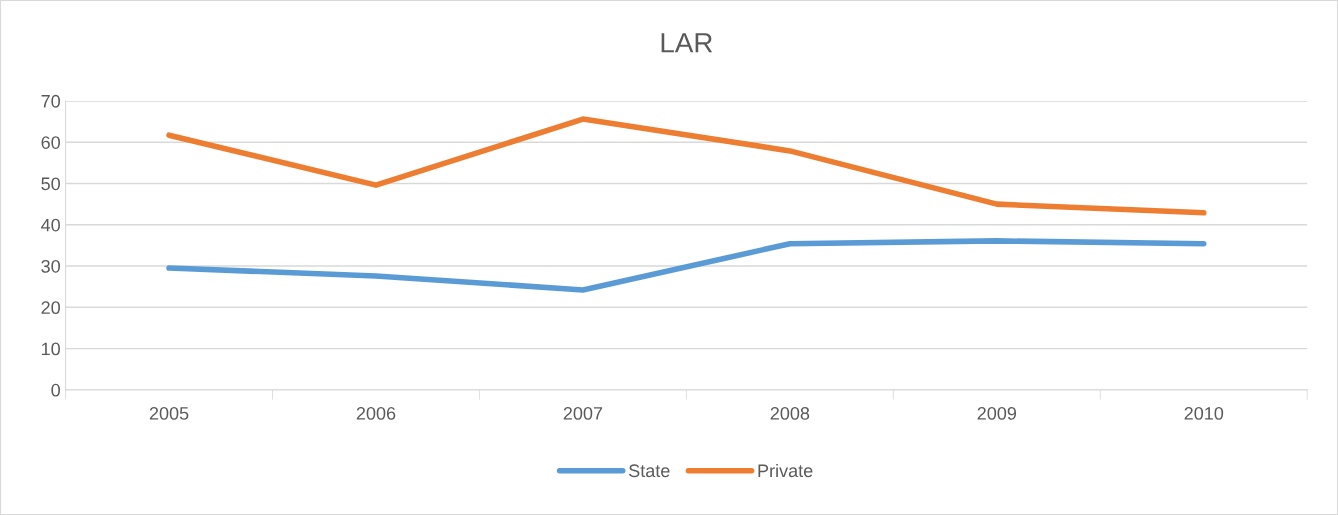 This screenshot has height=515, width=1338. What do you see at coordinates (50, 142) in the screenshot?
I see `y-tick-label: 60` at bounding box center [50, 142].